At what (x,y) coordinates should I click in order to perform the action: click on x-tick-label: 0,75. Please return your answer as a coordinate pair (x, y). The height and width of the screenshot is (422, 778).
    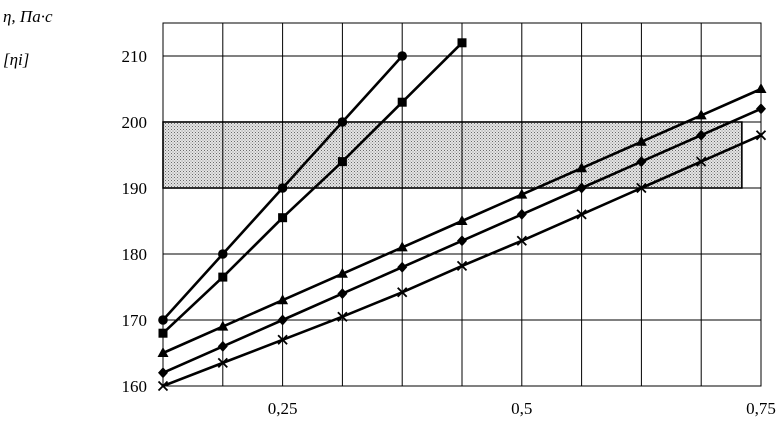
    Looking at the image, I should click on (761, 408).